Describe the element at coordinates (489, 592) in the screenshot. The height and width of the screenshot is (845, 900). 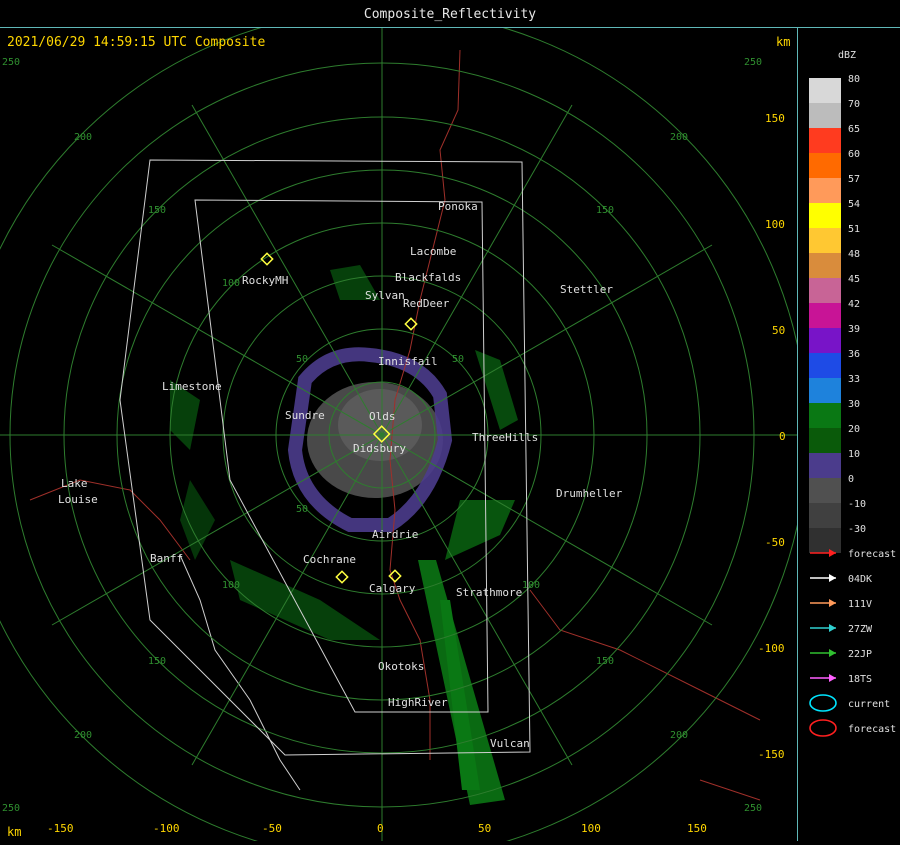
I see `city-label: Strathmore` at that location.